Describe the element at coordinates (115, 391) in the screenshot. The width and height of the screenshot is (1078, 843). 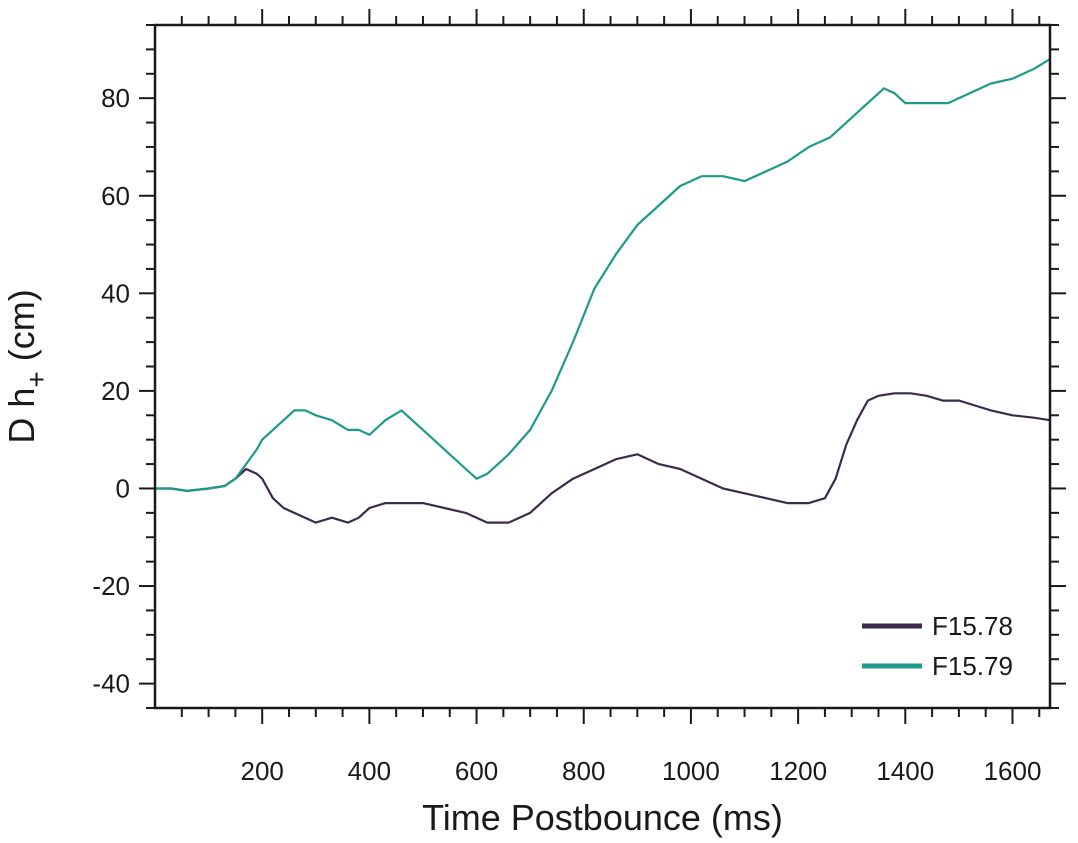
I see `y-tick-label: 20` at that location.